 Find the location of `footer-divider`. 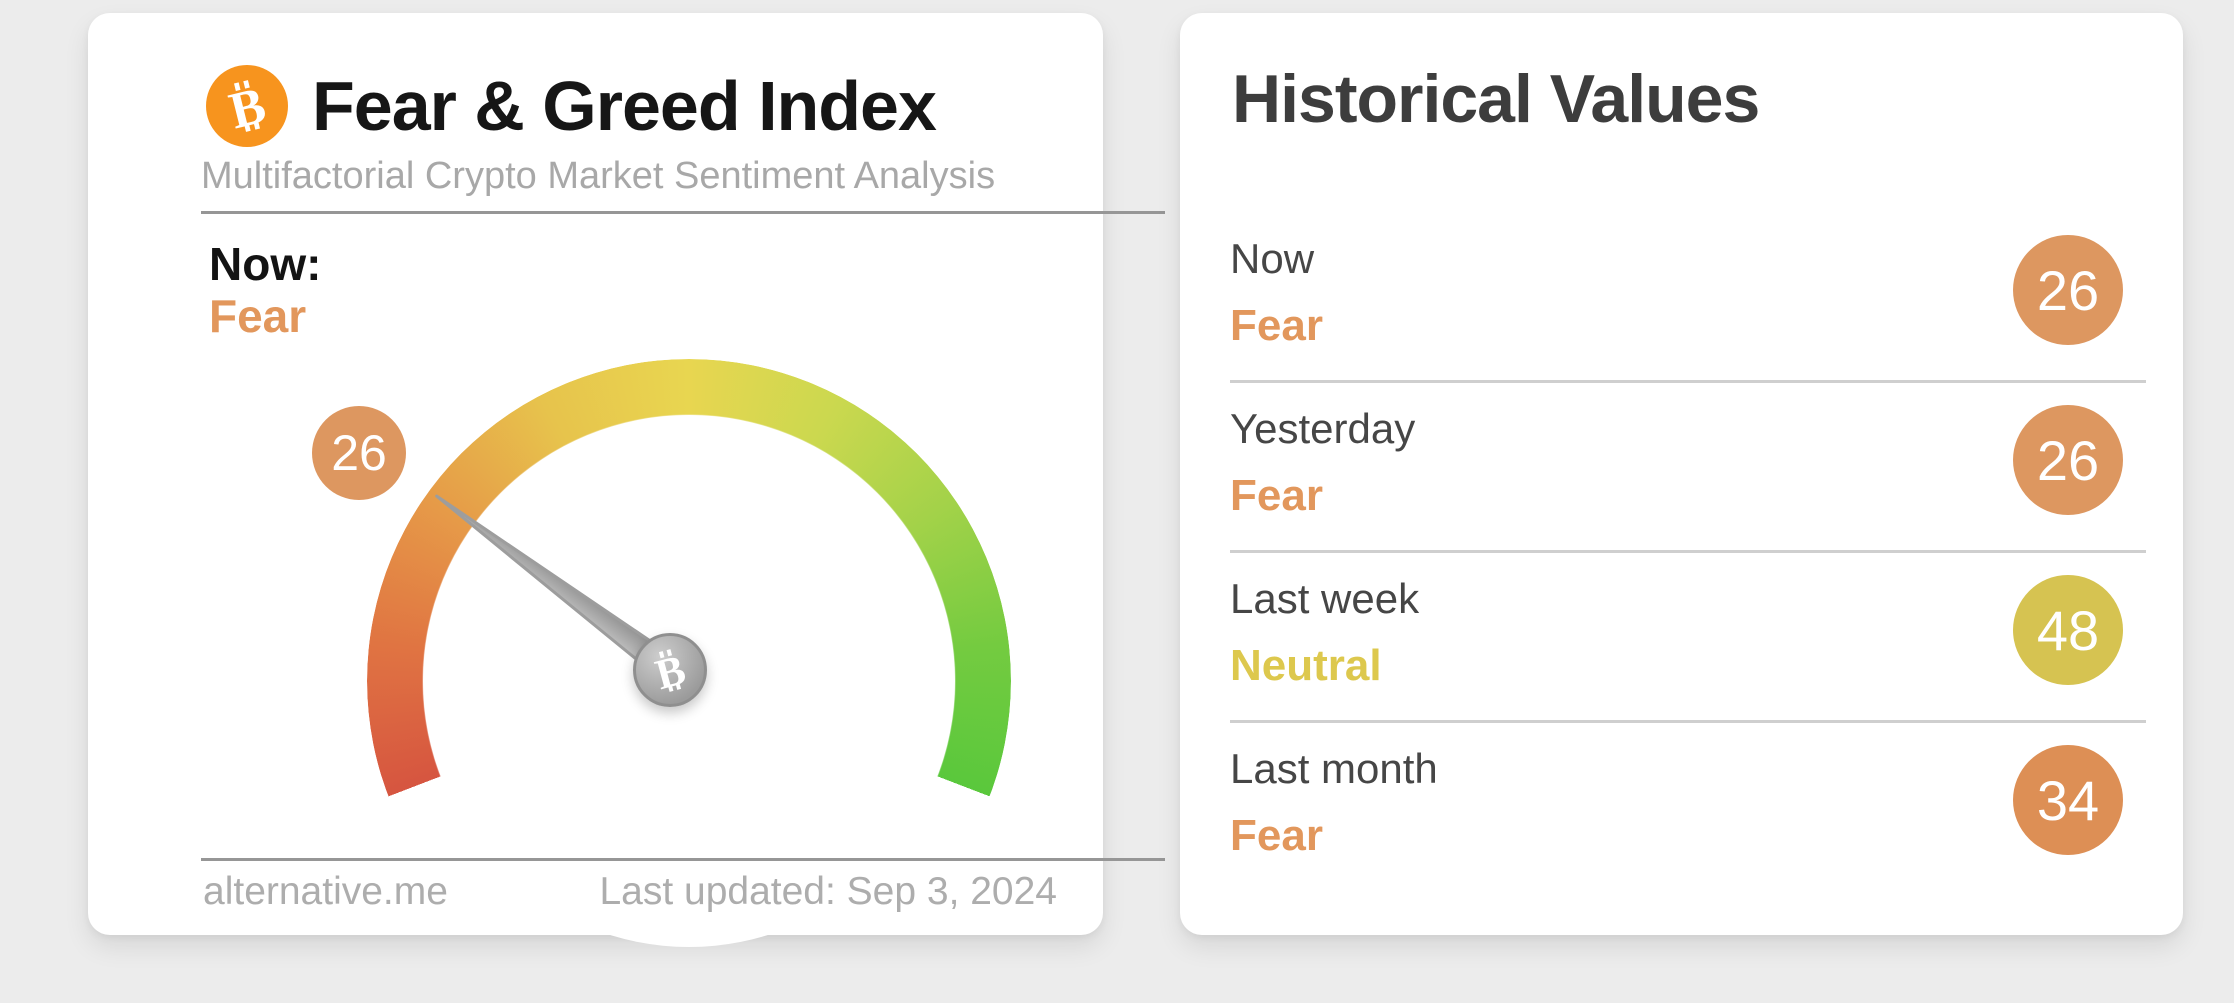

footer-divider is located at coordinates (683, 859).